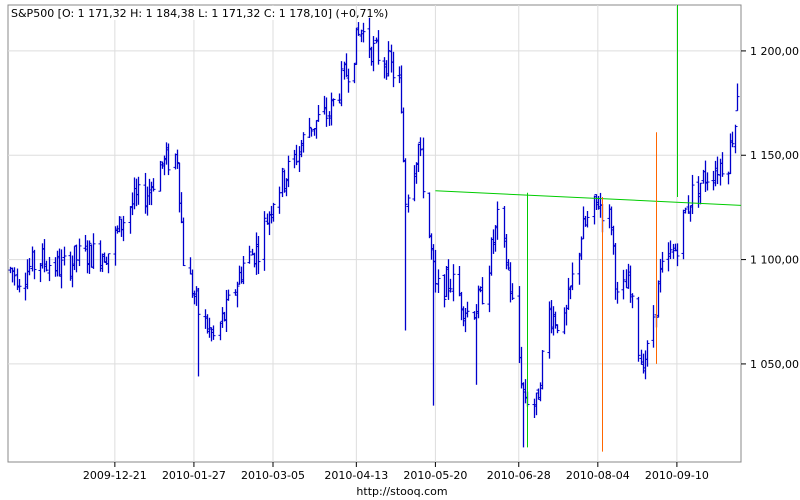  What do you see at coordinates (356, 475) in the screenshot?
I see `x-tick-label: 2010-04-13` at bounding box center [356, 475].